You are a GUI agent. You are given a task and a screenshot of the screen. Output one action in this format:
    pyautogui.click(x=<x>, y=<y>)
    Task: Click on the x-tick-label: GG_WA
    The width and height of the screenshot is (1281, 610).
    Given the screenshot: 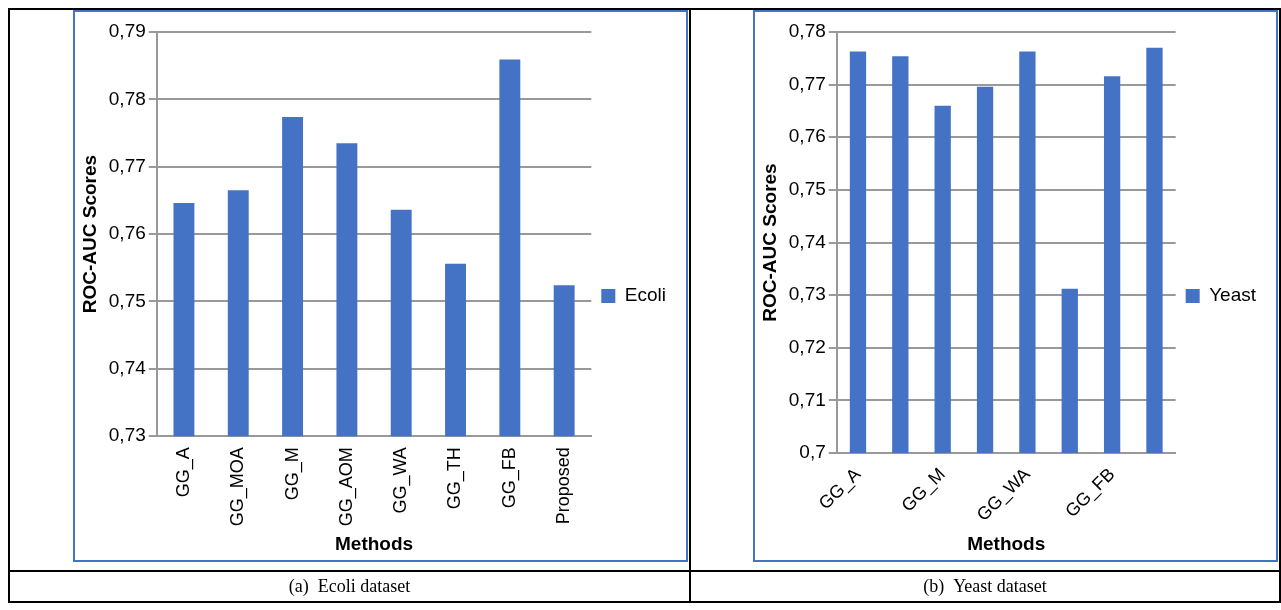 What is the action you would take?
    pyautogui.click(x=401, y=480)
    